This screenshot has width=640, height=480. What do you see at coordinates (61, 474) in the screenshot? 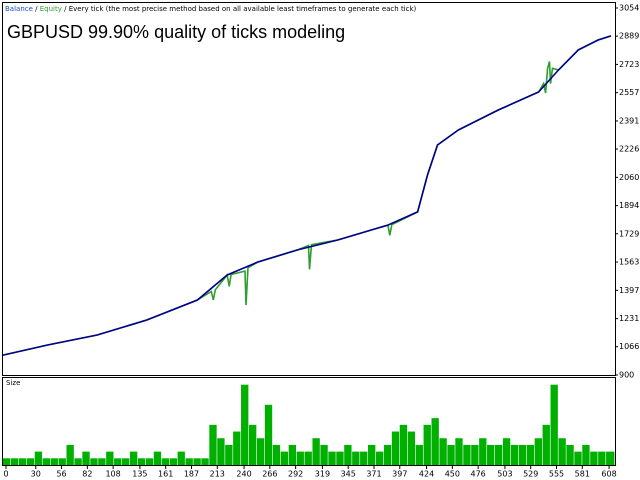
I see `x-tick-label: 56` at bounding box center [61, 474].